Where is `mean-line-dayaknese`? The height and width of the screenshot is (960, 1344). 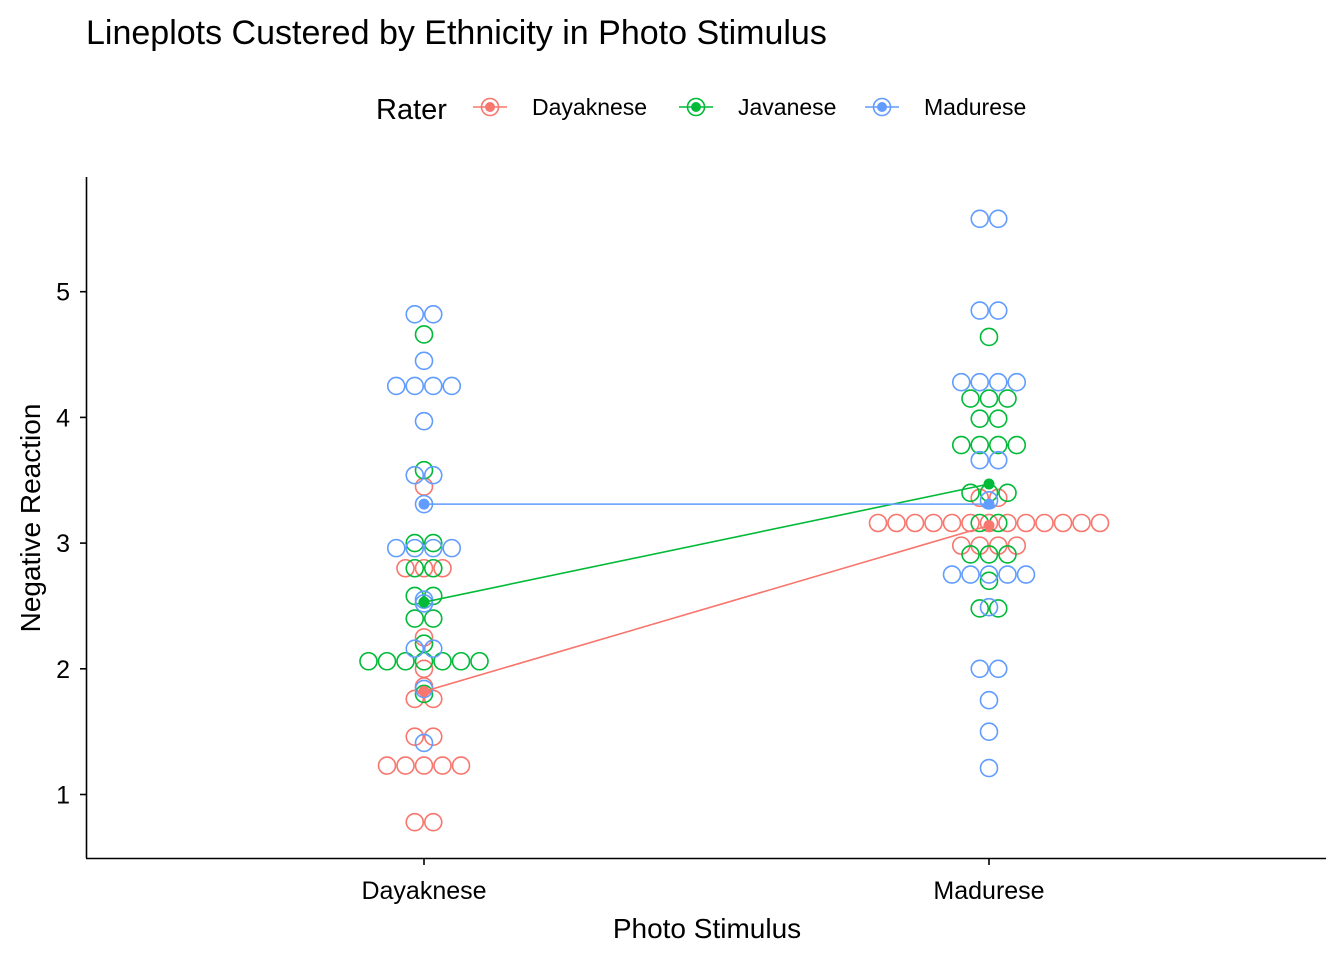 mean-line-dayaknese is located at coordinates (706, 608).